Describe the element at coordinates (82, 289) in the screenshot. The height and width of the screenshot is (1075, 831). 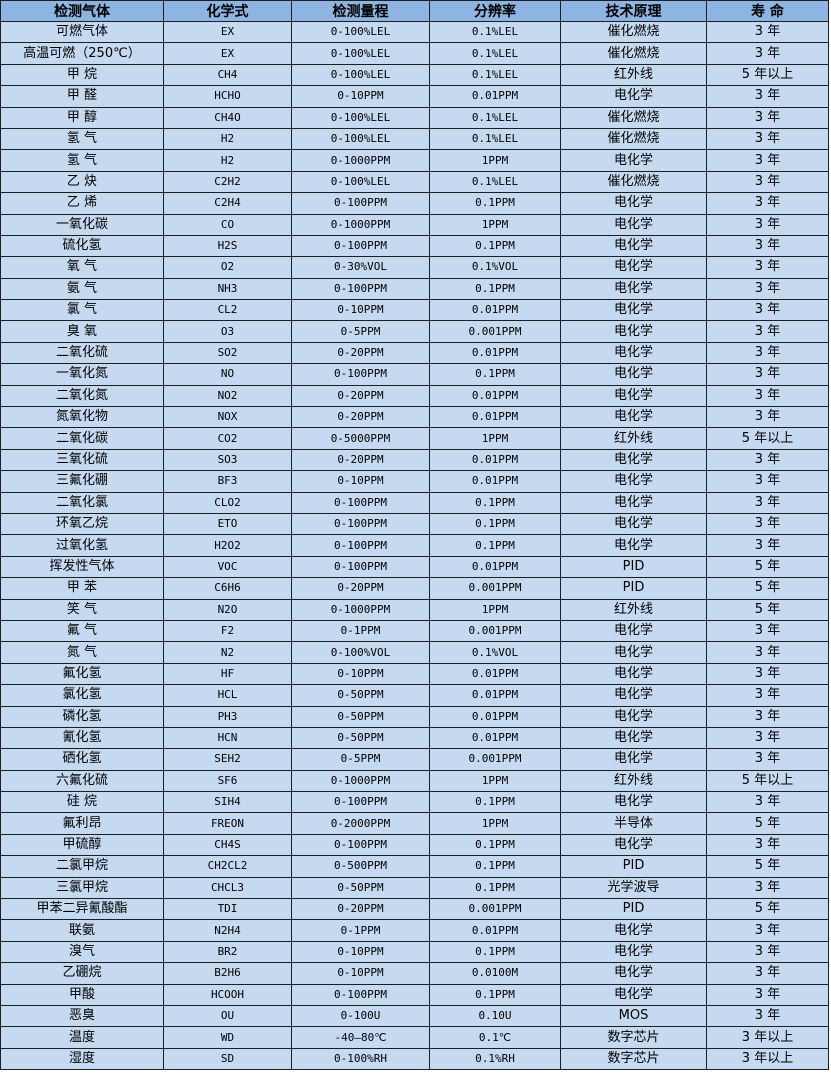
I see `gas-cell: 氨 气` at that location.